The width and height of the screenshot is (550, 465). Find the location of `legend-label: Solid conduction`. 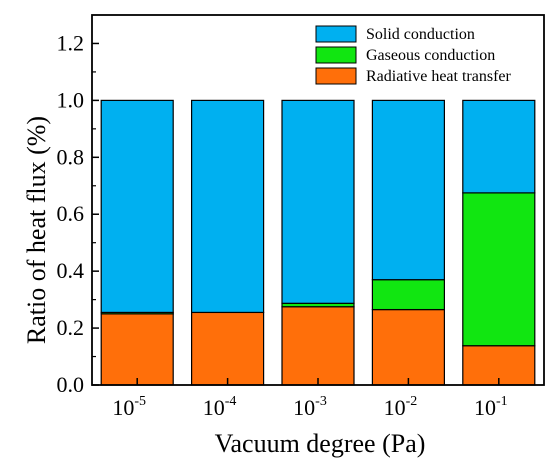

legend-label: Solid conduction is located at coordinates (420, 34).